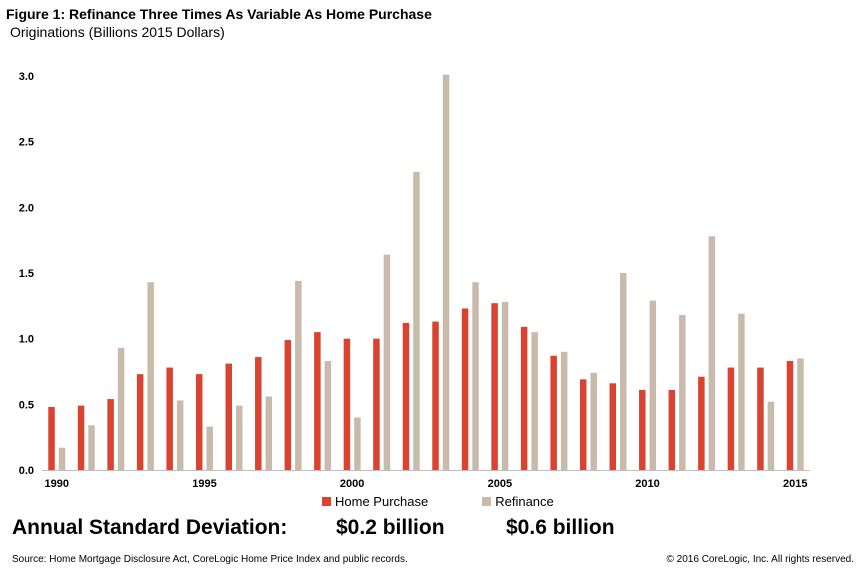 This screenshot has height=577, width=866. I want to click on stddev-refinance-value: $0.6 billion, so click(560, 527).